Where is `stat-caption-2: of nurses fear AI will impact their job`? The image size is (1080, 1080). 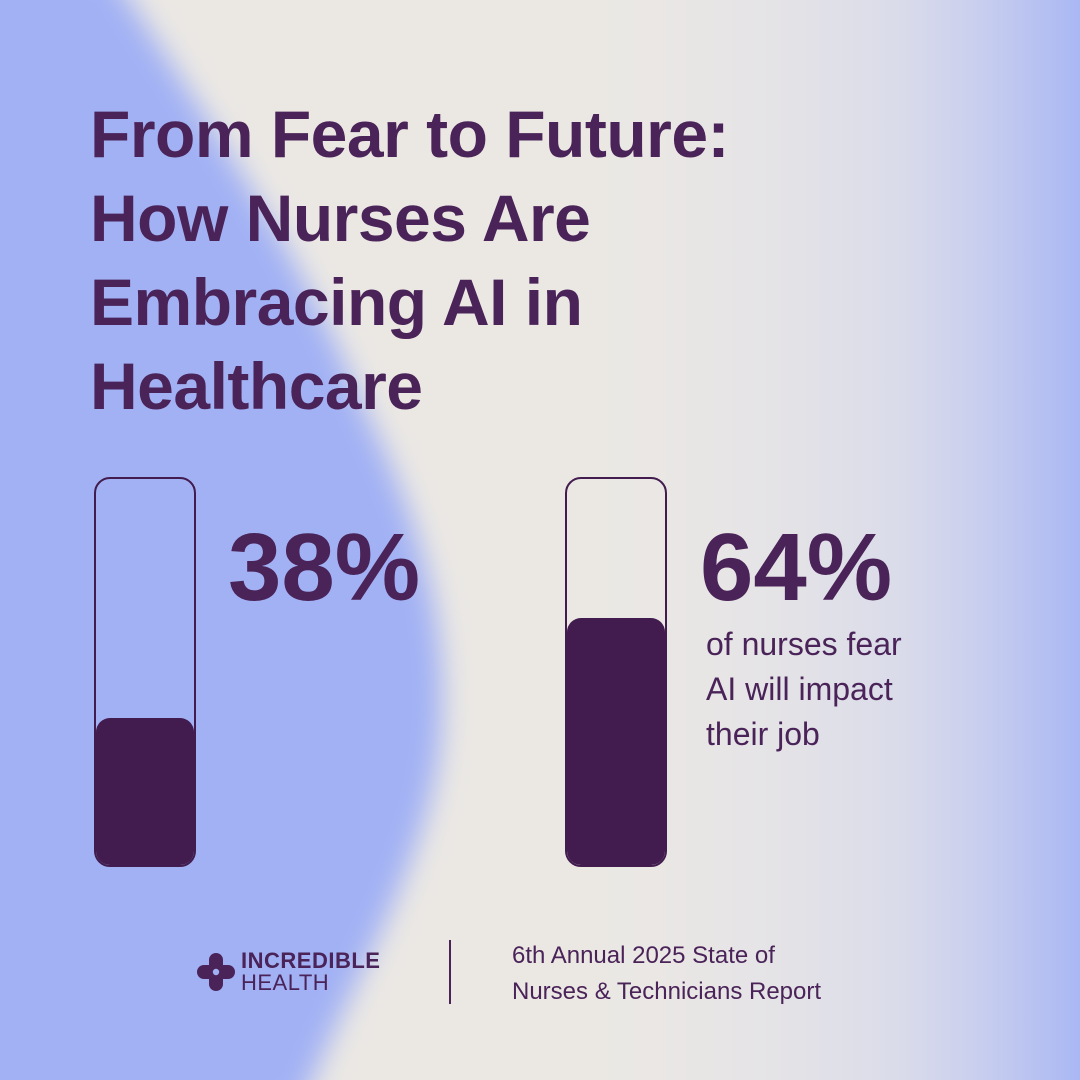
stat-caption-2: of nurses fear AI will impact their job is located at coordinates (871, 689).